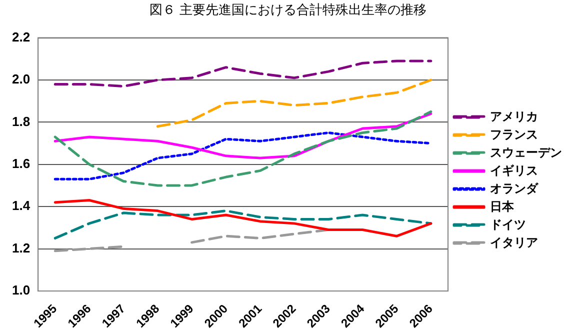 This screenshot has width=576, height=334. Describe the element at coordinates (288, 11) in the screenshot. I see `chart-title: 図６ 主要先進国における合計特殊出生率の推移` at that location.